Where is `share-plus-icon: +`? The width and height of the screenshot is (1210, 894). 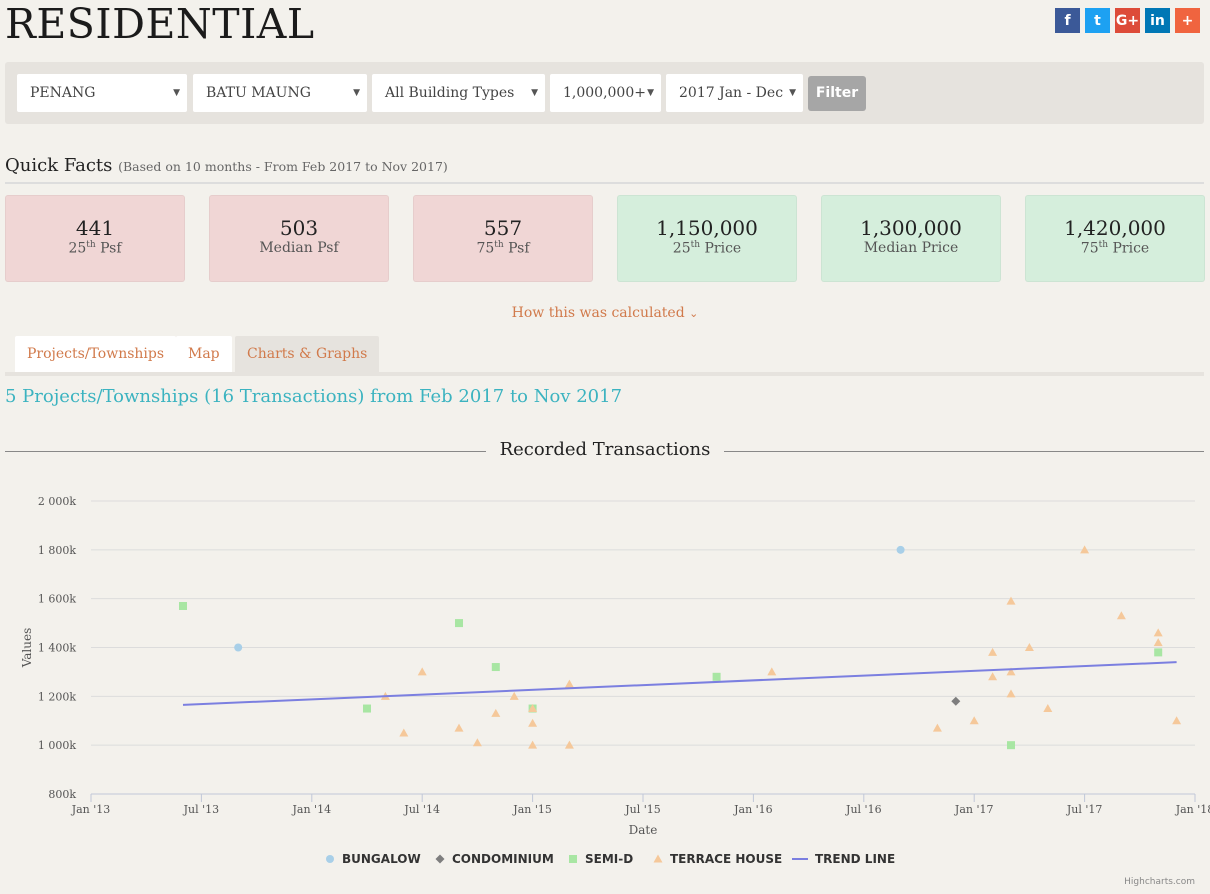
share-plus-icon: + is located at coordinates (1187, 20).